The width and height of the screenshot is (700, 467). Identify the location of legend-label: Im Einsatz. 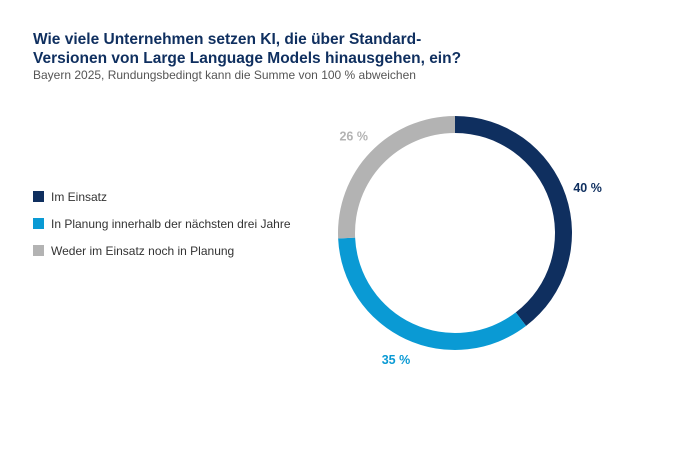
(79, 196).